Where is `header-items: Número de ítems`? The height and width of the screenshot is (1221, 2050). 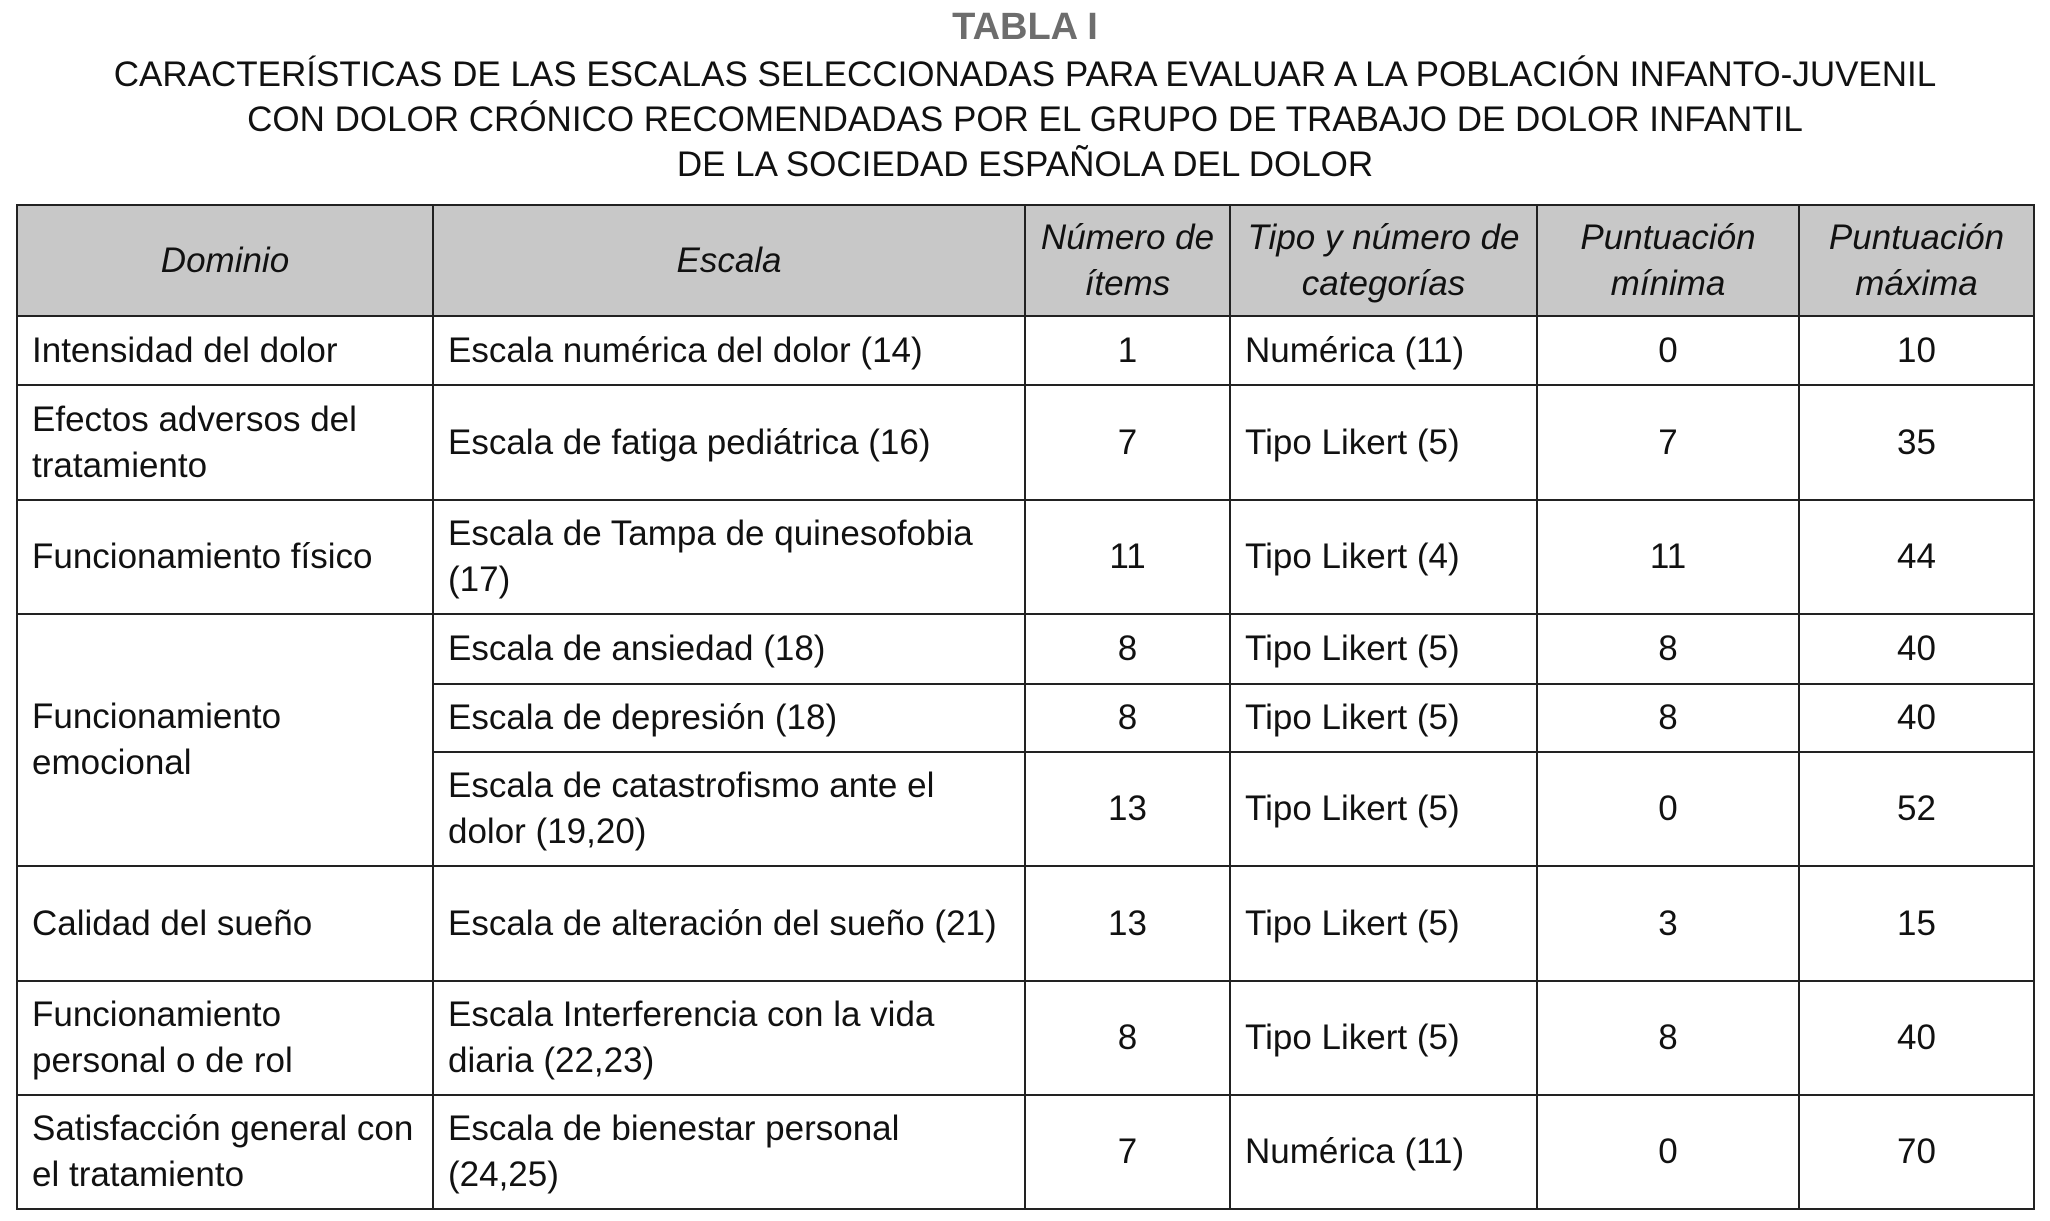
header-items: Número de ítems is located at coordinates (1127, 260).